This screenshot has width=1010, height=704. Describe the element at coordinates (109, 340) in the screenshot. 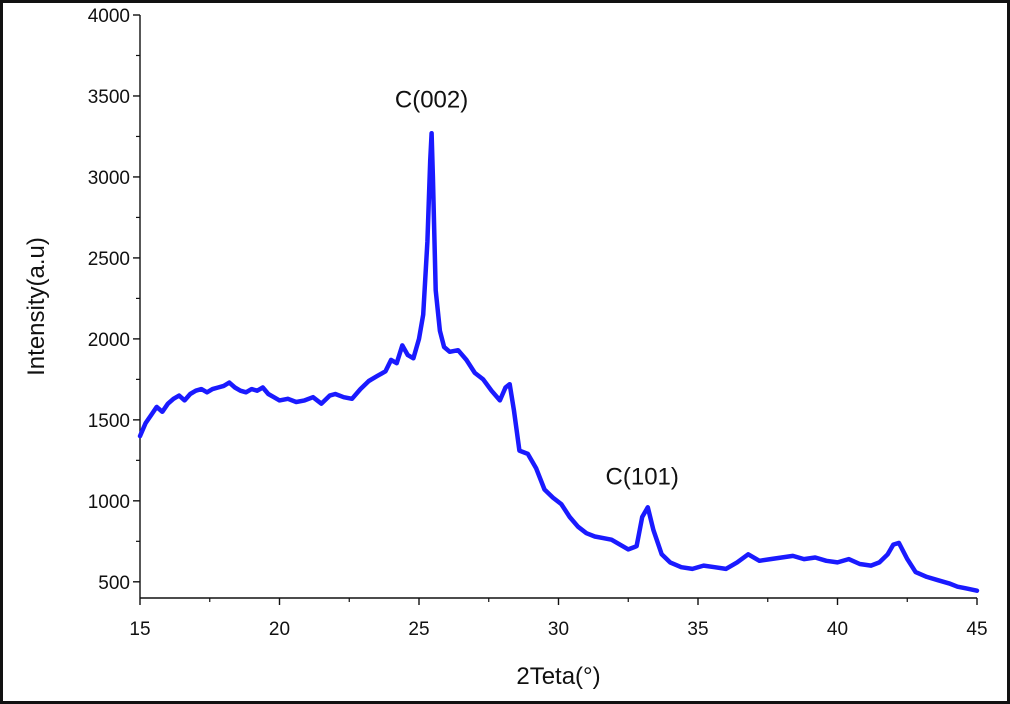

I see `y-tick-label: 2000` at that location.